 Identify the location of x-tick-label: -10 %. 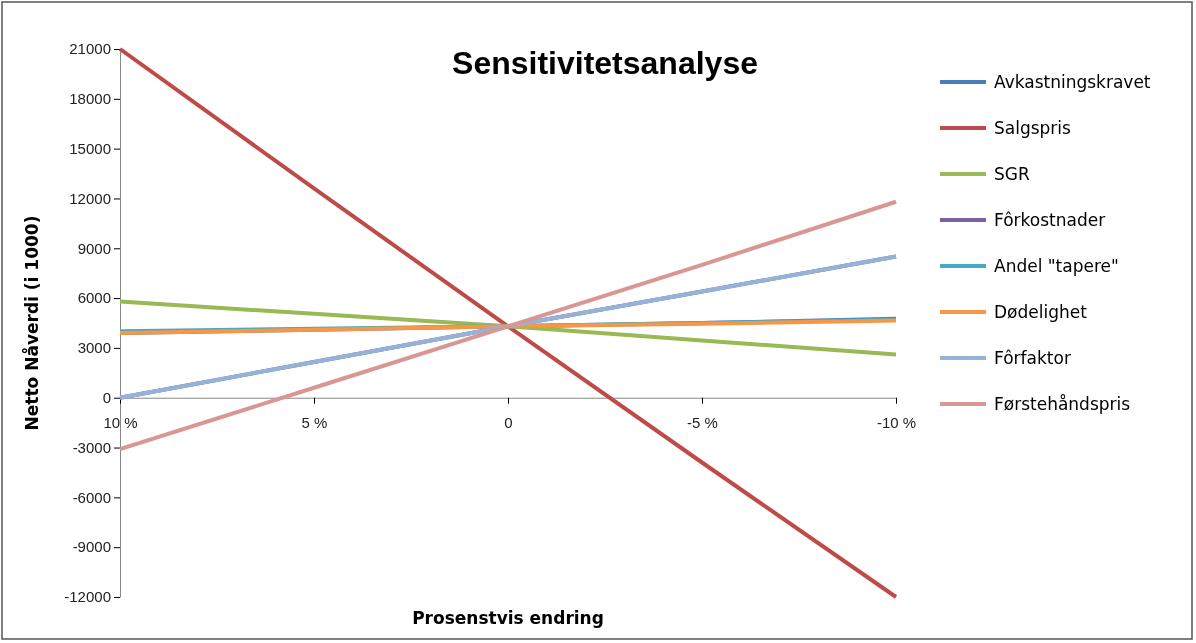
(896, 422).